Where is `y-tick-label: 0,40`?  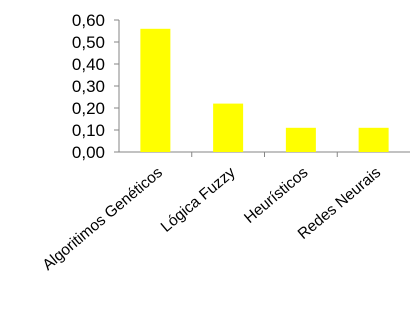
y-tick-label: 0,40 is located at coordinates (88, 64).